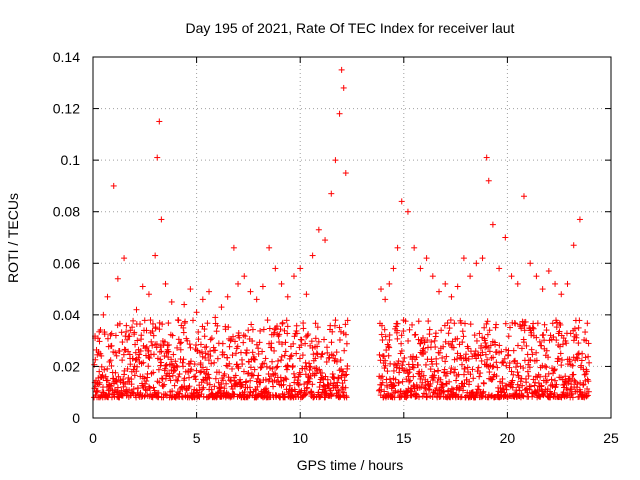  Describe the element at coordinates (76, 418) in the screenshot. I see `y-tick-label: 0` at that location.